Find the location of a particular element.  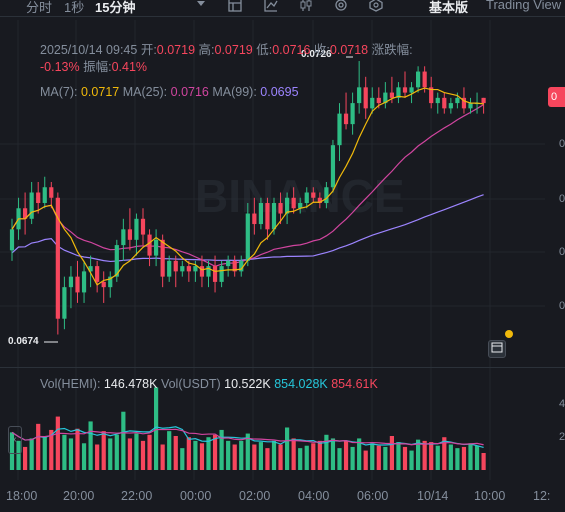

chart-icon is located at coordinates (271, 6).